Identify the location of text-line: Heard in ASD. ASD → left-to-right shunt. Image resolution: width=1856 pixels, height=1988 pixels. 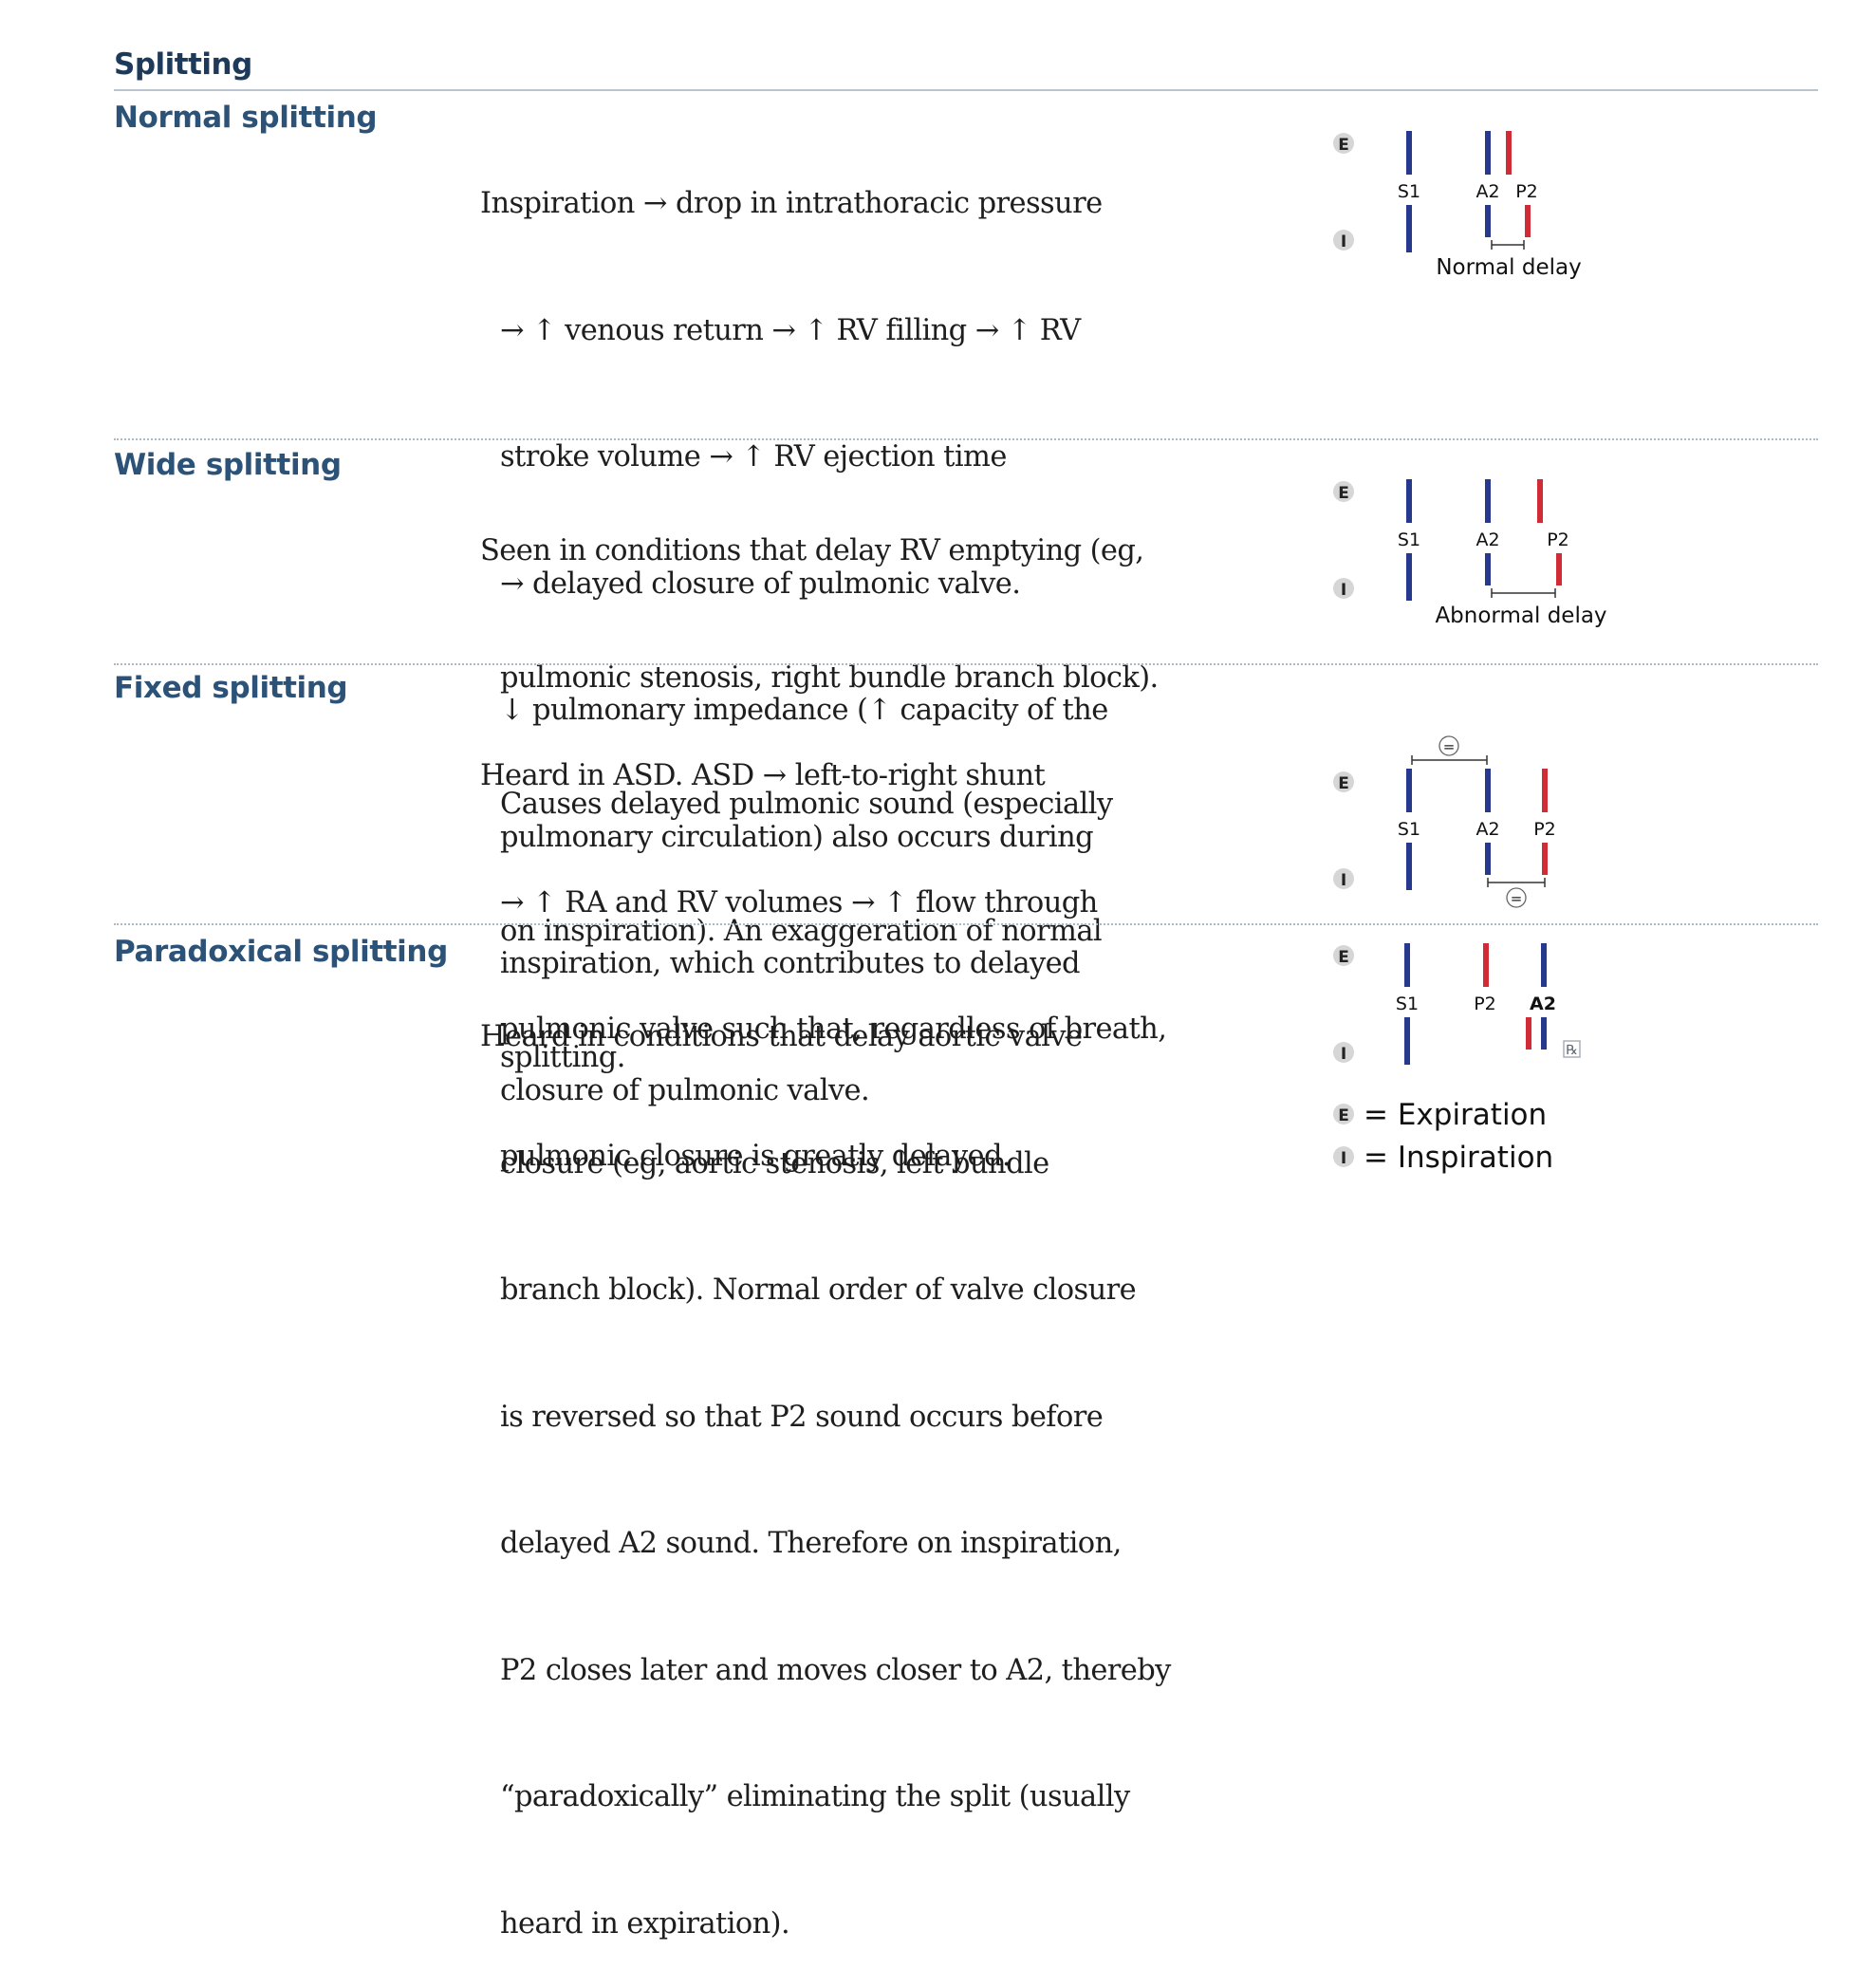
(763, 776).